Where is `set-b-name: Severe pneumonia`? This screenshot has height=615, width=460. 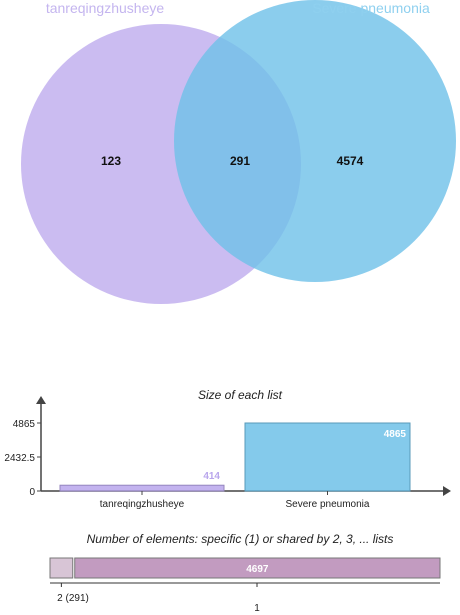
set-b-name: Severe pneumonia is located at coordinates (371, 8).